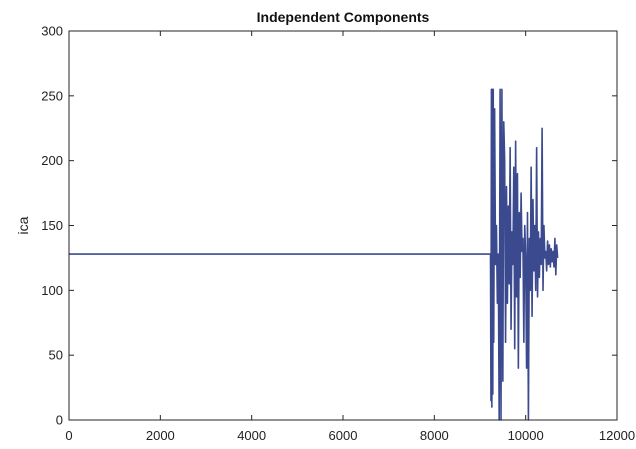 This screenshot has height=449, width=636. Describe the element at coordinates (52, 290) in the screenshot. I see `y-tick-label: 100` at that location.